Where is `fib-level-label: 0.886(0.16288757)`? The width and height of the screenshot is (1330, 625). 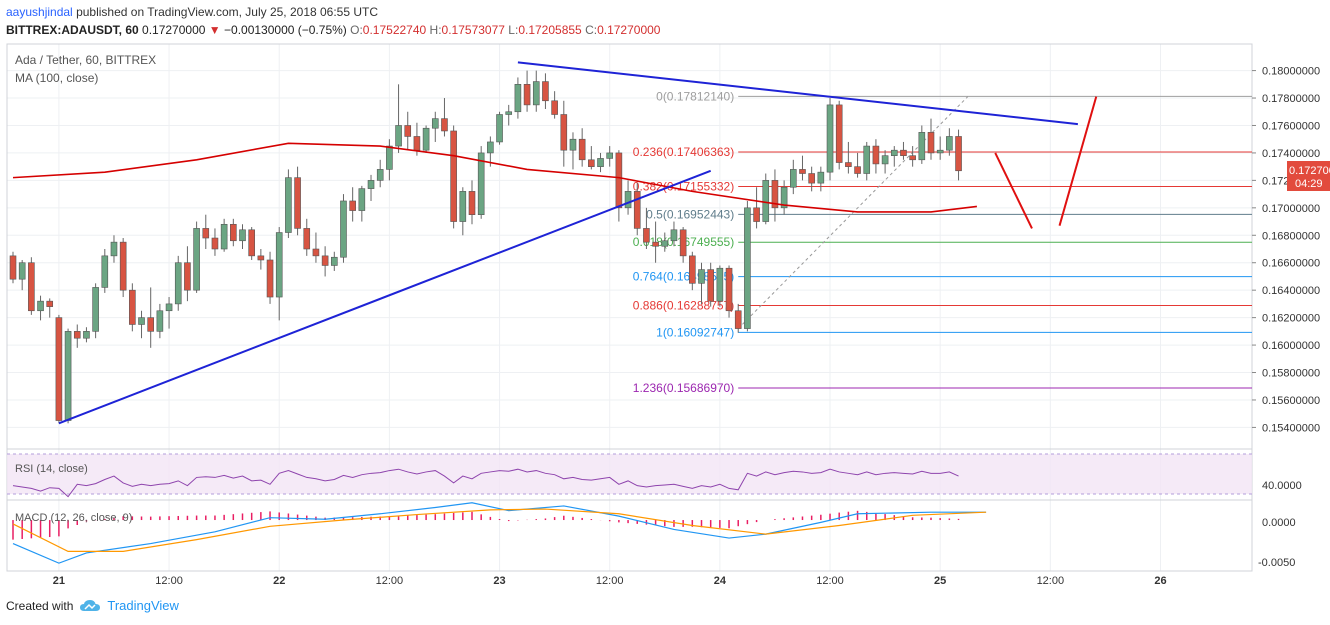 fib-level-label: 0.886(0.16288757) is located at coordinates (683, 305).